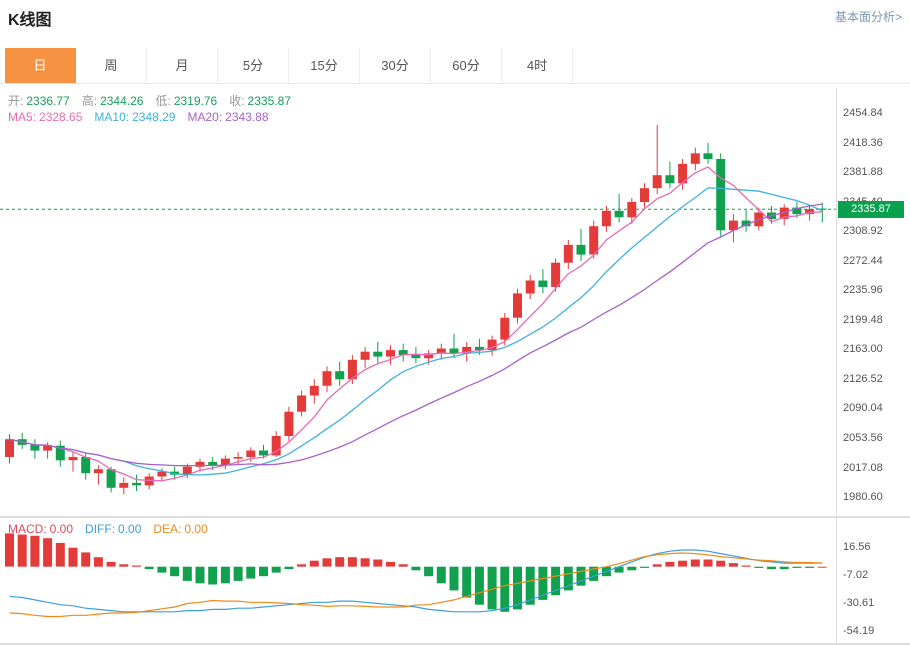 The width and height of the screenshot is (910, 645). Describe the element at coordinates (856, 575) in the screenshot. I see `axis-label: -7.02` at that location.